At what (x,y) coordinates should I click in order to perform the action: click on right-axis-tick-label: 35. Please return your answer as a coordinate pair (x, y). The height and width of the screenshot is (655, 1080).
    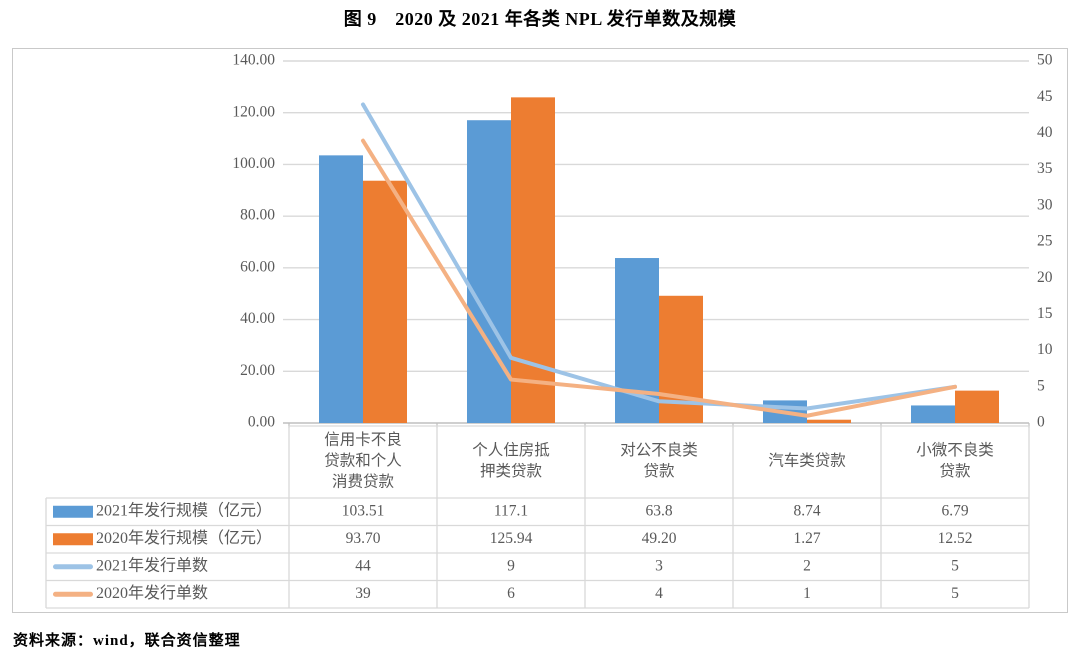
    Looking at the image, I should click on (1045, 168).